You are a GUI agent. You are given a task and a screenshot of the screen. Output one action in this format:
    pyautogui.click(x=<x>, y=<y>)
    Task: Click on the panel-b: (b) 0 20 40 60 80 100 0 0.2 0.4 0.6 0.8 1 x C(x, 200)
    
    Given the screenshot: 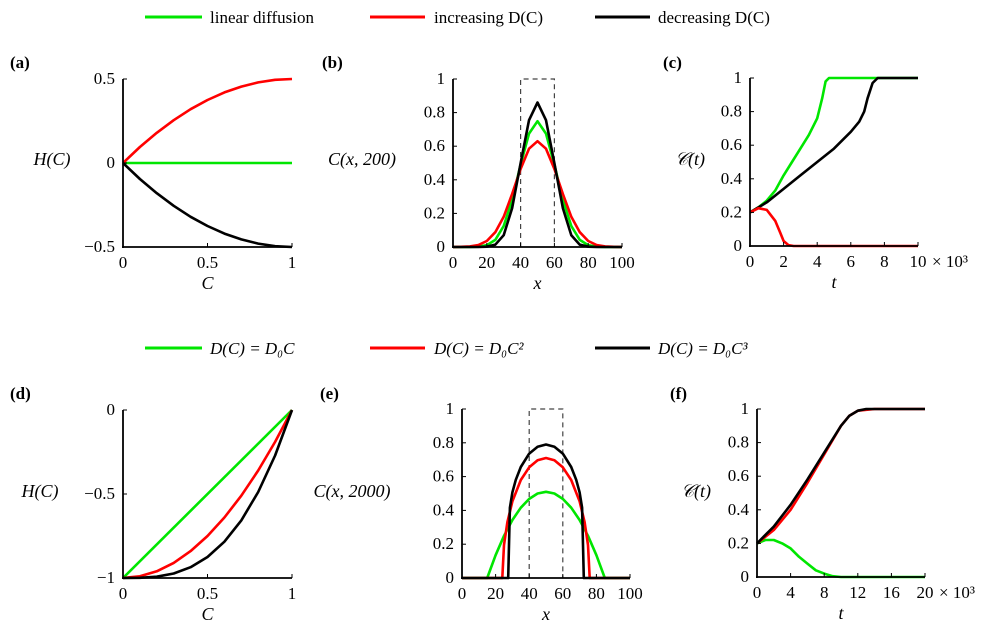 What is the action you would take?
    pyautogui.click(x=478, y=173)
    